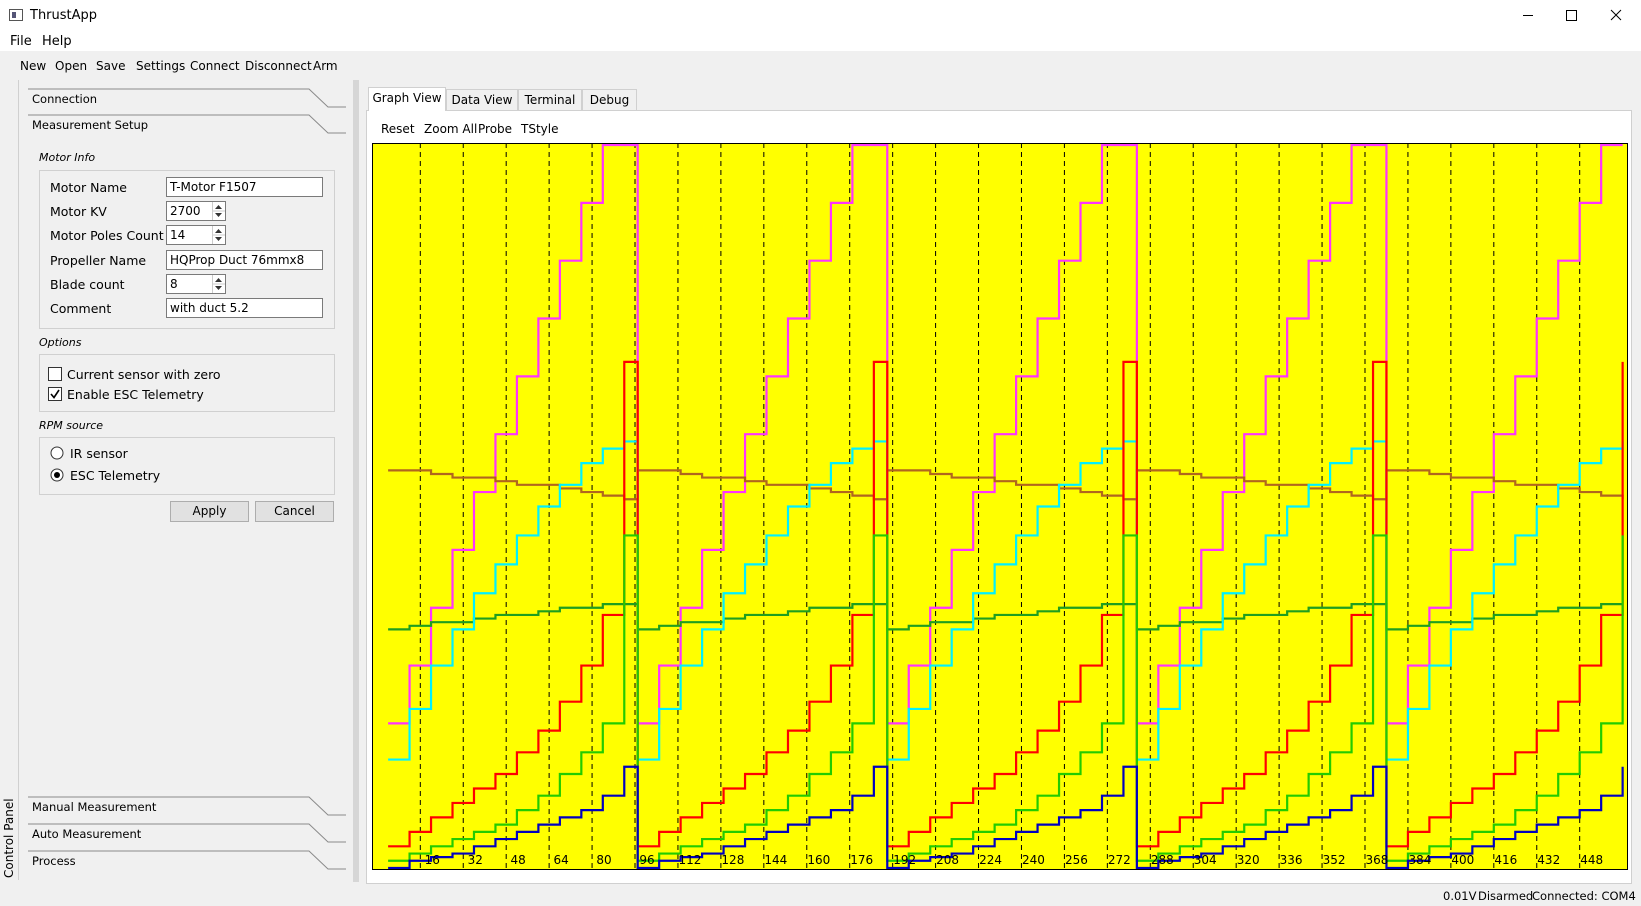 The width and height of the screenshot is (1641, 906). I want to click on field-label: Motor Name, so click(88, 187).